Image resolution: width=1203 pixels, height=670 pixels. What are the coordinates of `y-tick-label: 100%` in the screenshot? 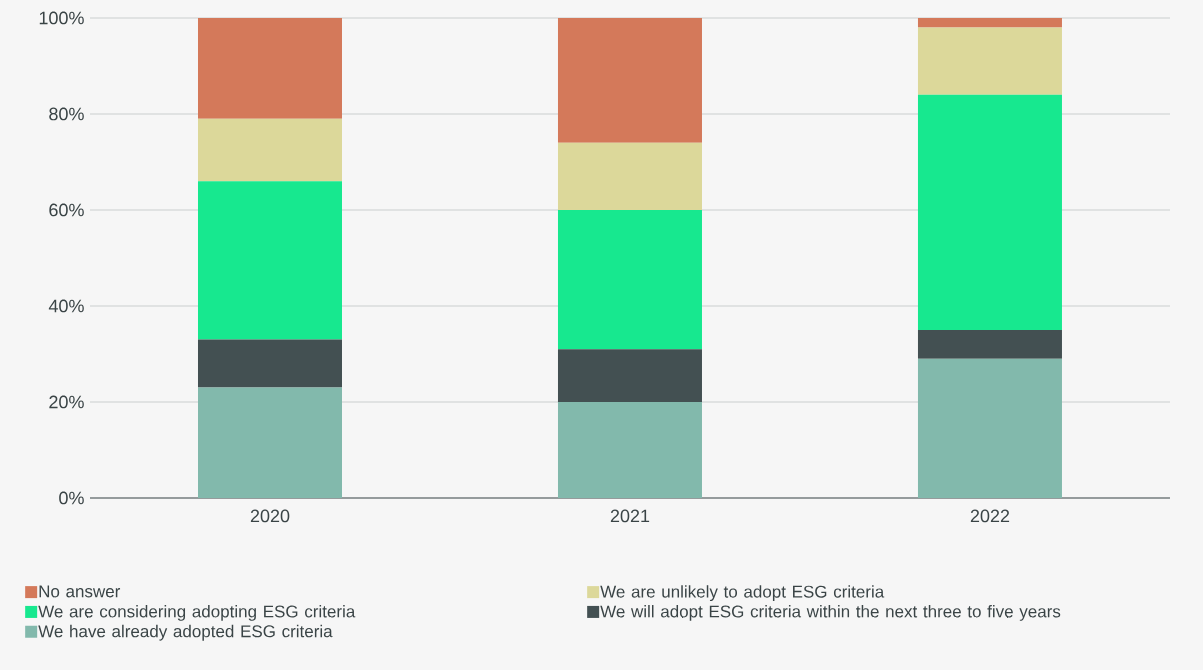 It's located at (61, 18).